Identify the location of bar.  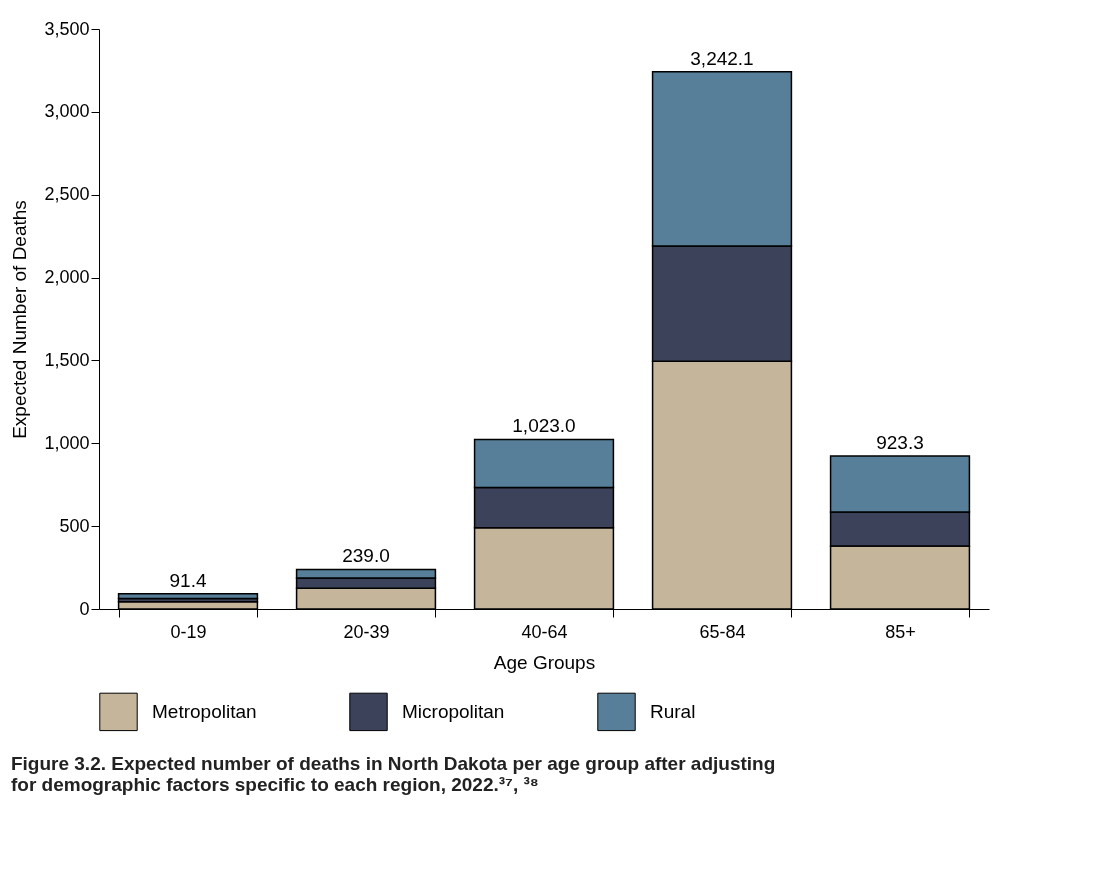
(188, 596).